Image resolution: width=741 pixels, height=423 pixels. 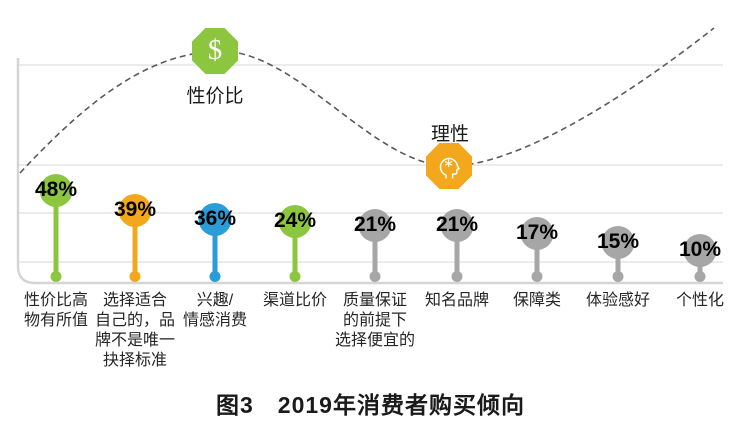 I want to click on category-label: 知名品牌, so click(x=456, y=300).